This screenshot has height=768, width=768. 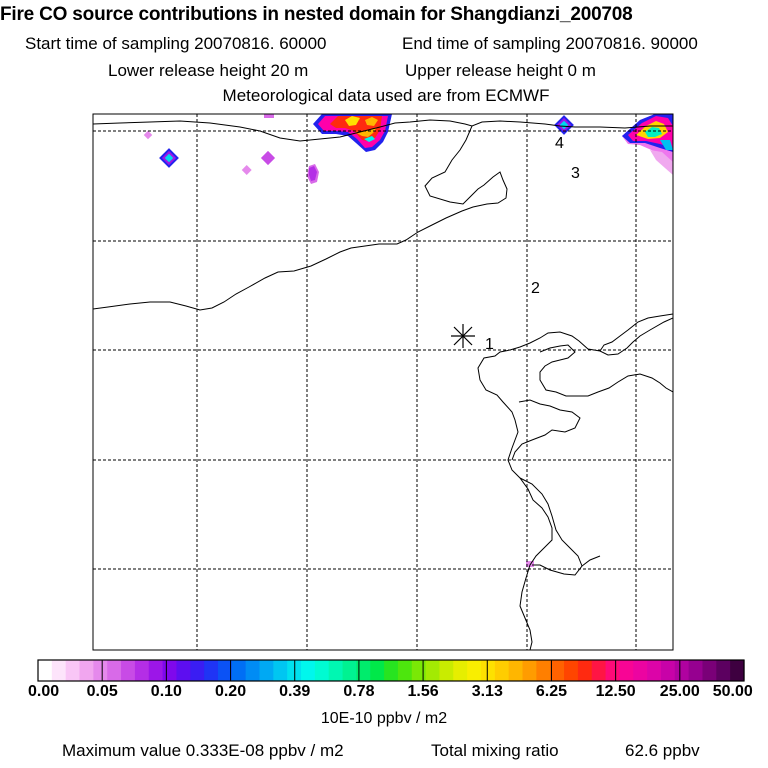 What do you see at coordinates (423, 691) in the screenshot?
I see `colorbar-tick-label: 1.56` at bounding box center [423, 691].